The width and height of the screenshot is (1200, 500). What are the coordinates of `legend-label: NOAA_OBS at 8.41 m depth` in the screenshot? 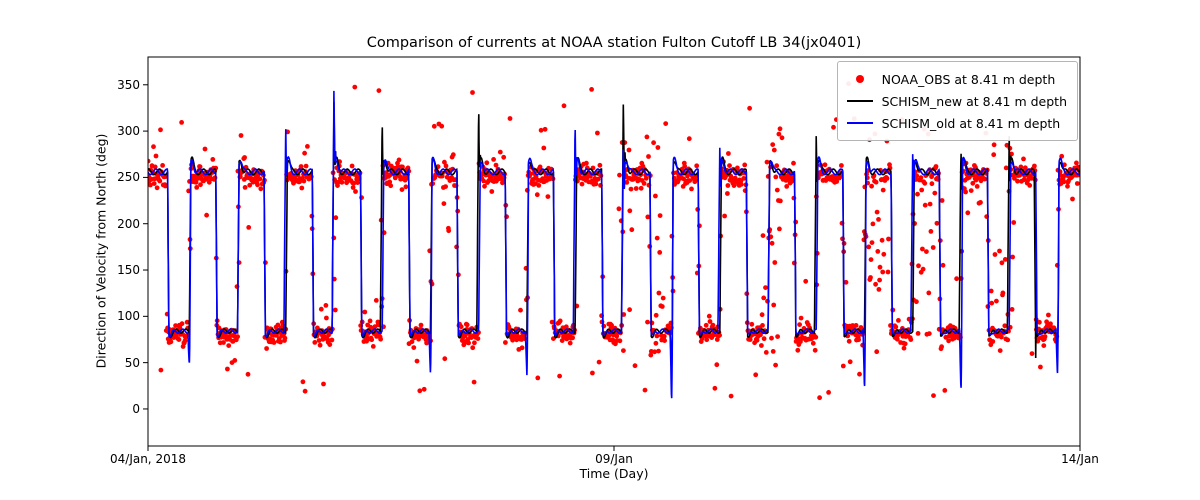 It's located at (968, 79).